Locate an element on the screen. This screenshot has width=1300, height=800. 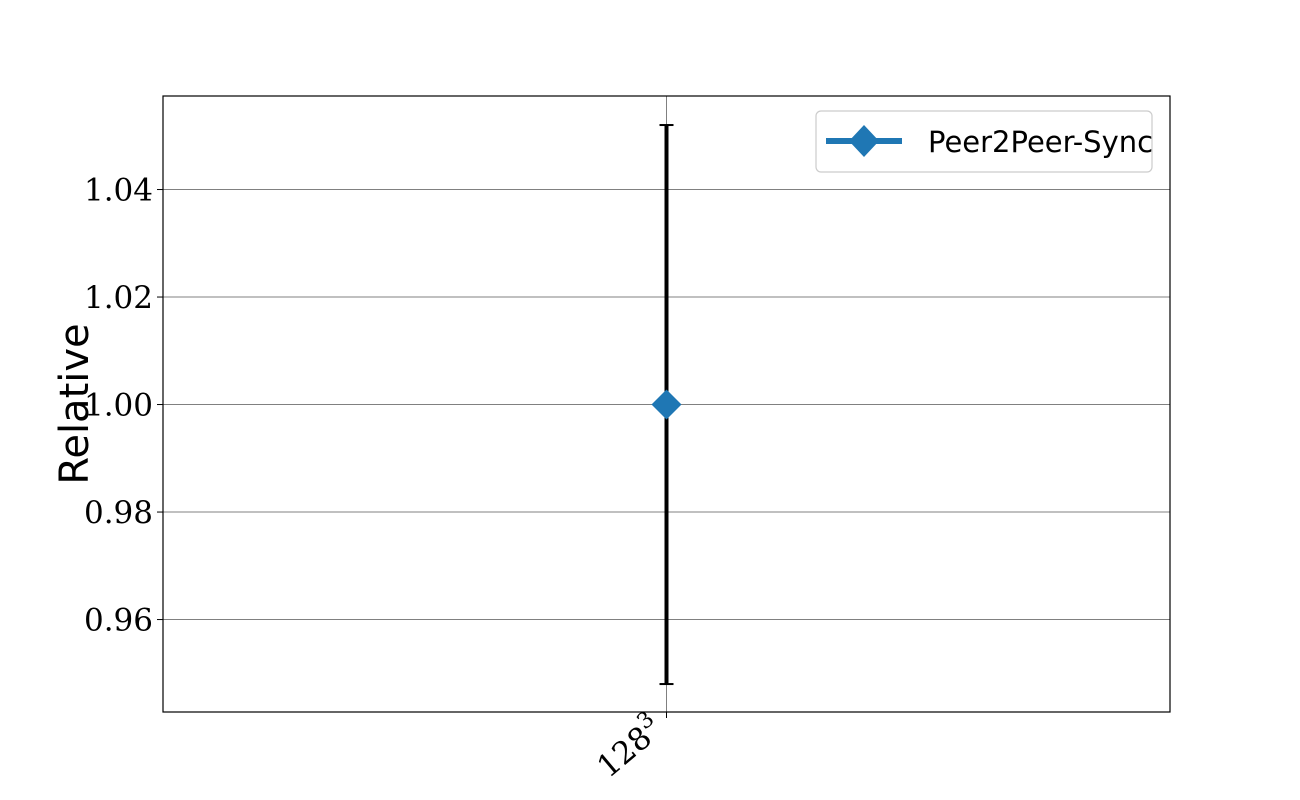
data-point-diamond is located at coordinates (666, 404).